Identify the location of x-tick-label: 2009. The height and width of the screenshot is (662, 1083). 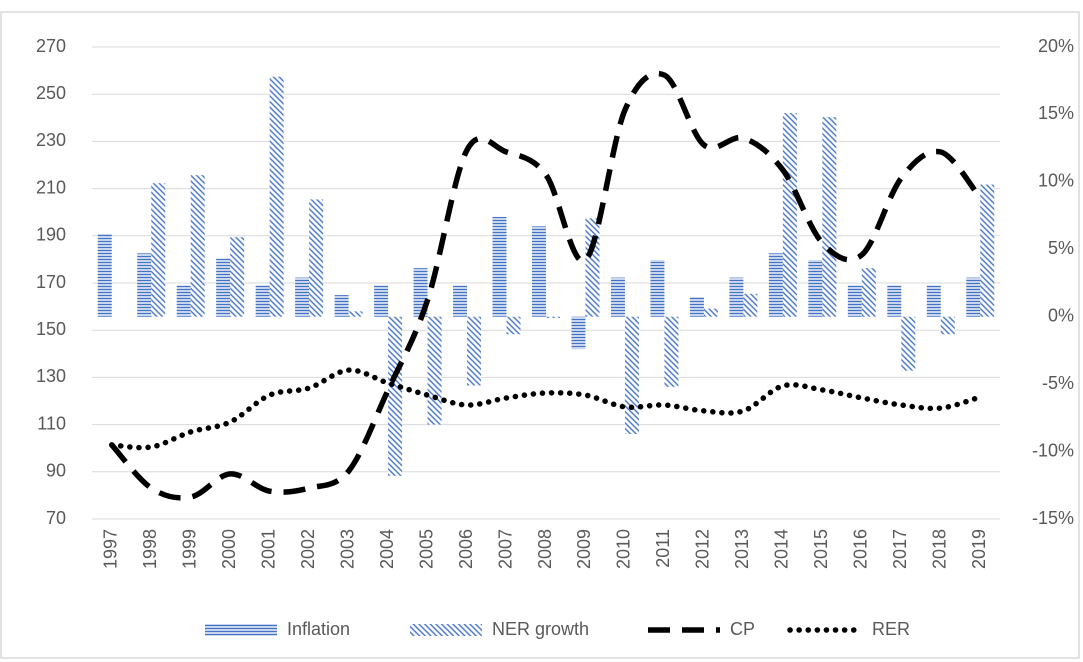
(584, 549).